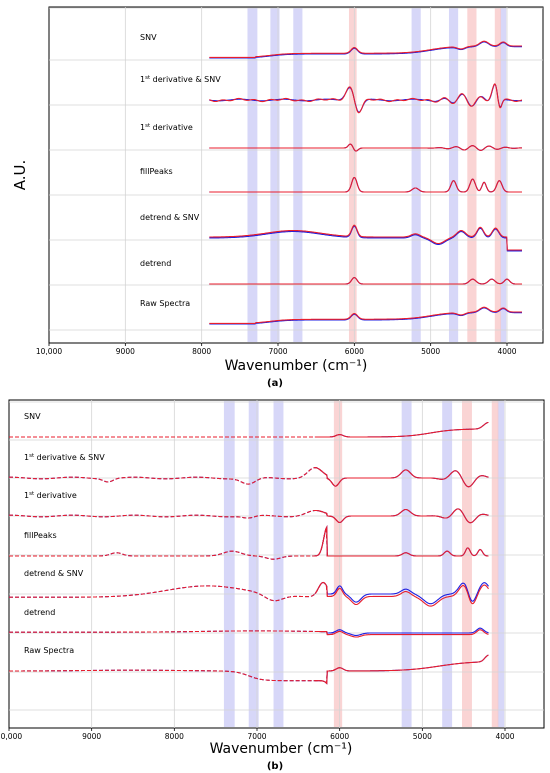  What do you see at coordinates (275, 766) in the screenshot?
I see `panel-label: (b)` at bounding box center [275, 766].